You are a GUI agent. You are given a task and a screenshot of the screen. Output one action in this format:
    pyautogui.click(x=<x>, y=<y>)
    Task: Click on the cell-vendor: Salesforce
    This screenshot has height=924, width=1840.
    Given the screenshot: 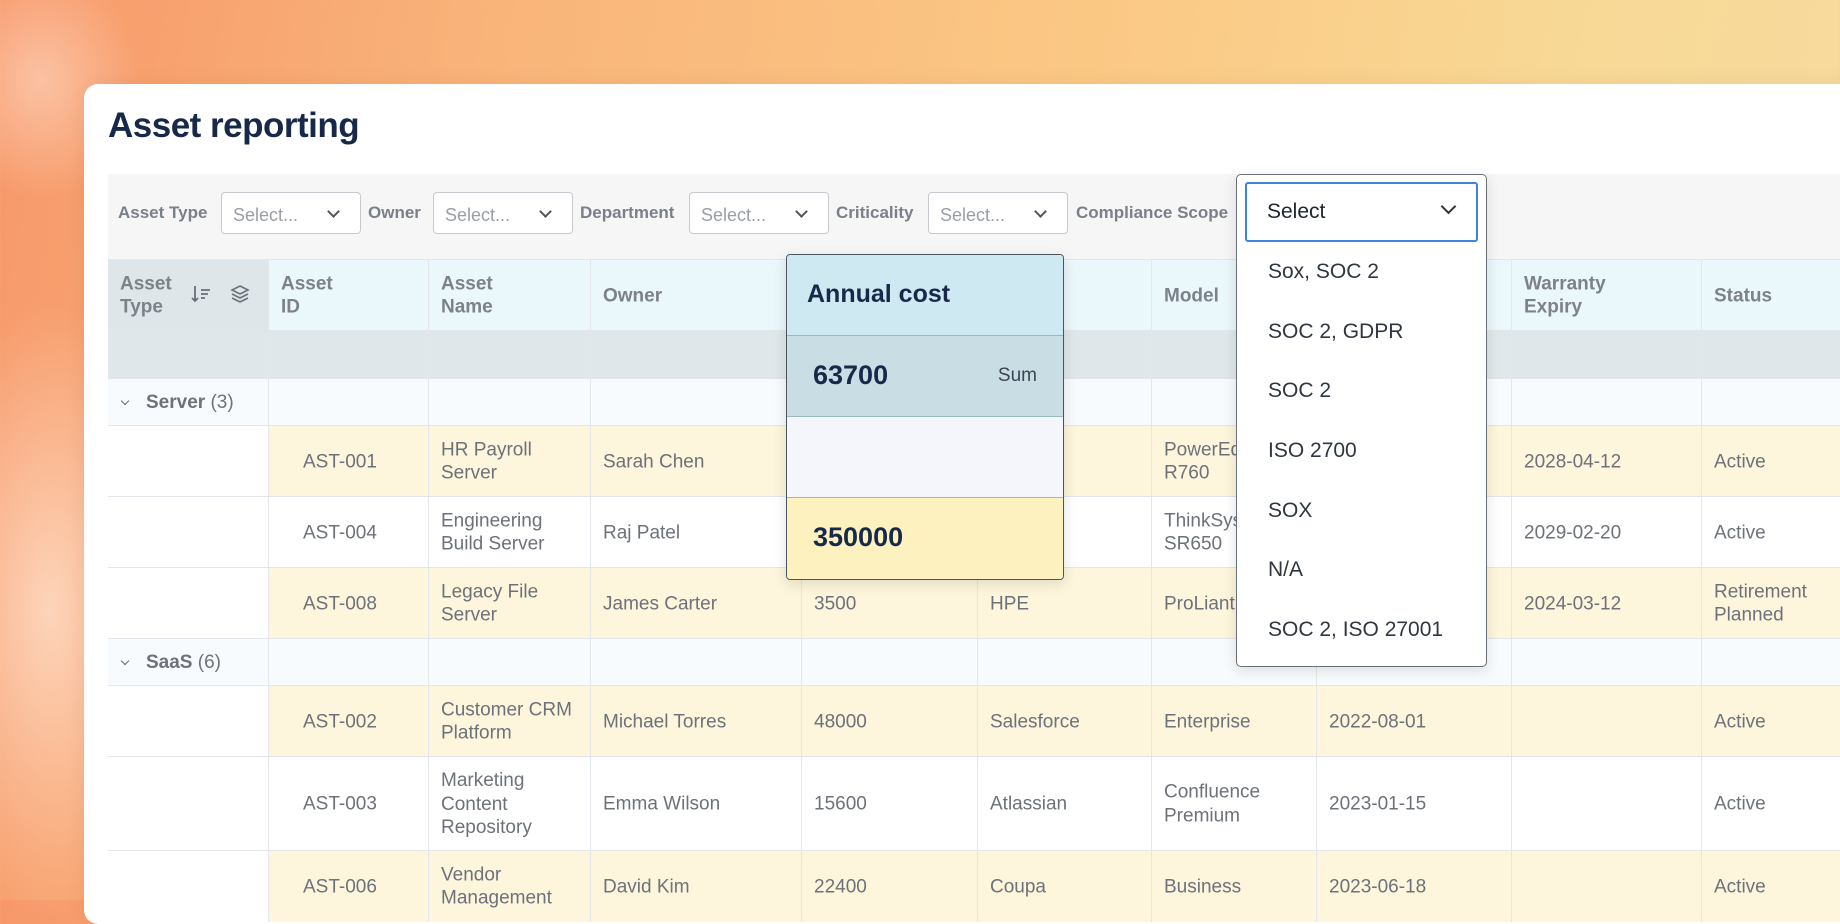 What is the action you would take?
    pyautogui.click(x=1064, y=721)
    